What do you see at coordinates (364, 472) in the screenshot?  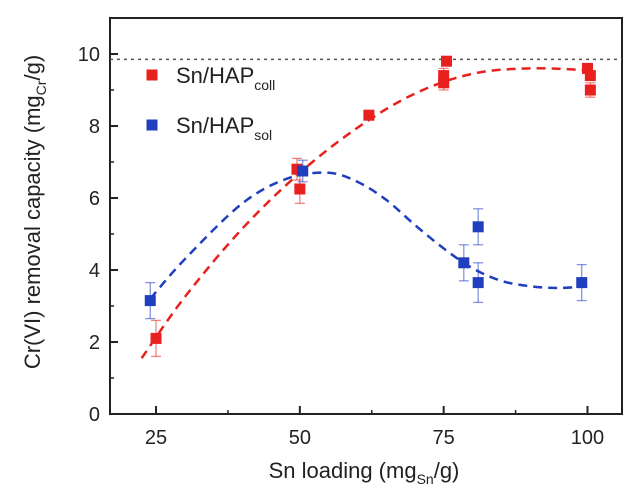 I see `x-axis-title: Sn loading (mgSn/g)` at bounding box center [364, 472].